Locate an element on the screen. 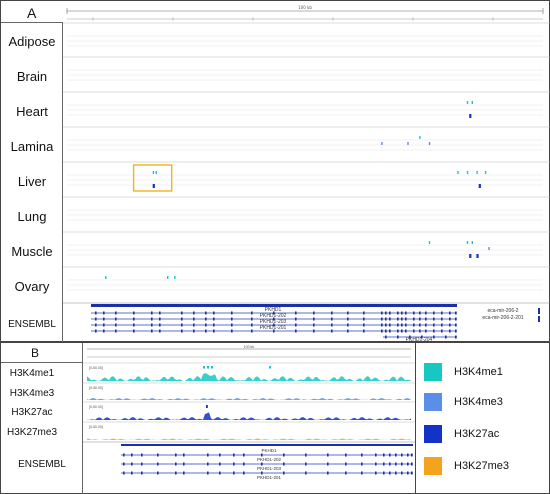  track-label-muscle: Muscle is located at coordinates (32, 251).